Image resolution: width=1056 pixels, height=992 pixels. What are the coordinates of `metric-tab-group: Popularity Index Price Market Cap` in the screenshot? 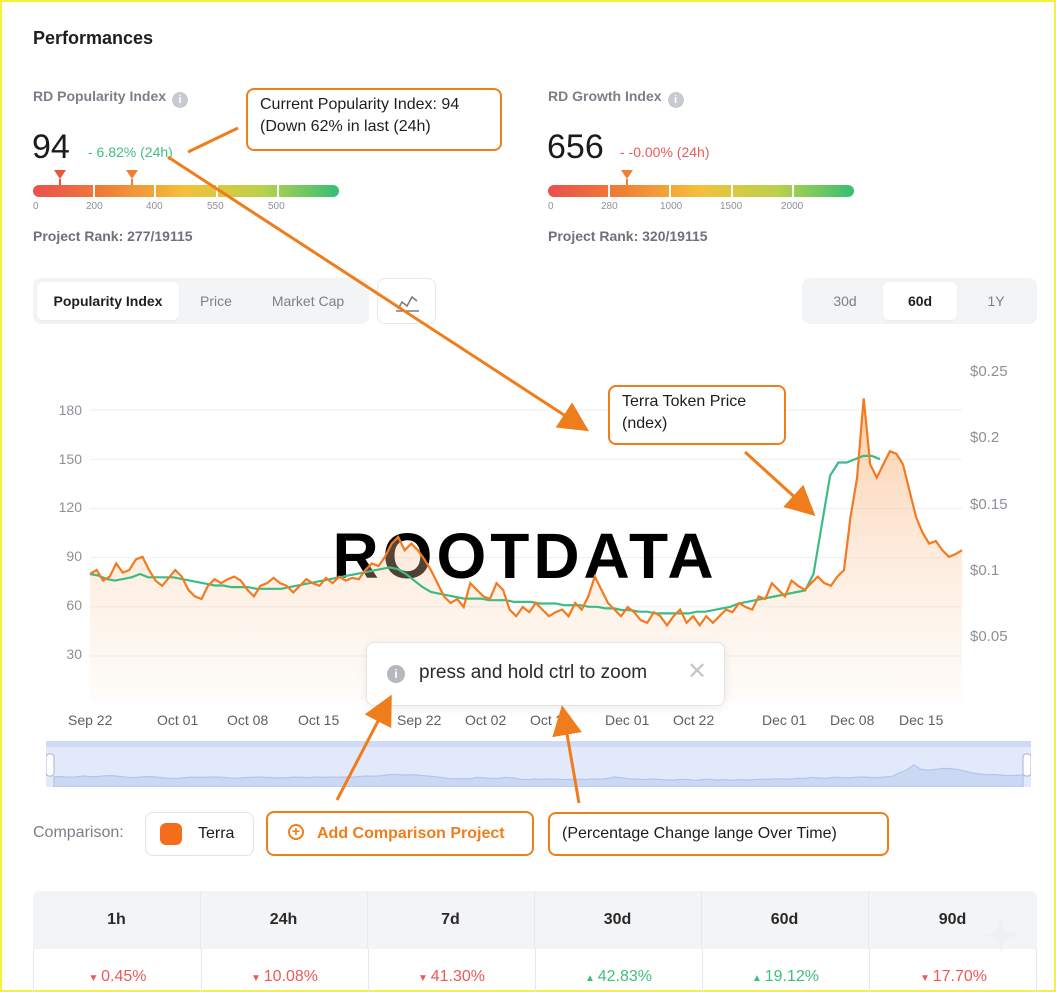 It's located at (201, 301).